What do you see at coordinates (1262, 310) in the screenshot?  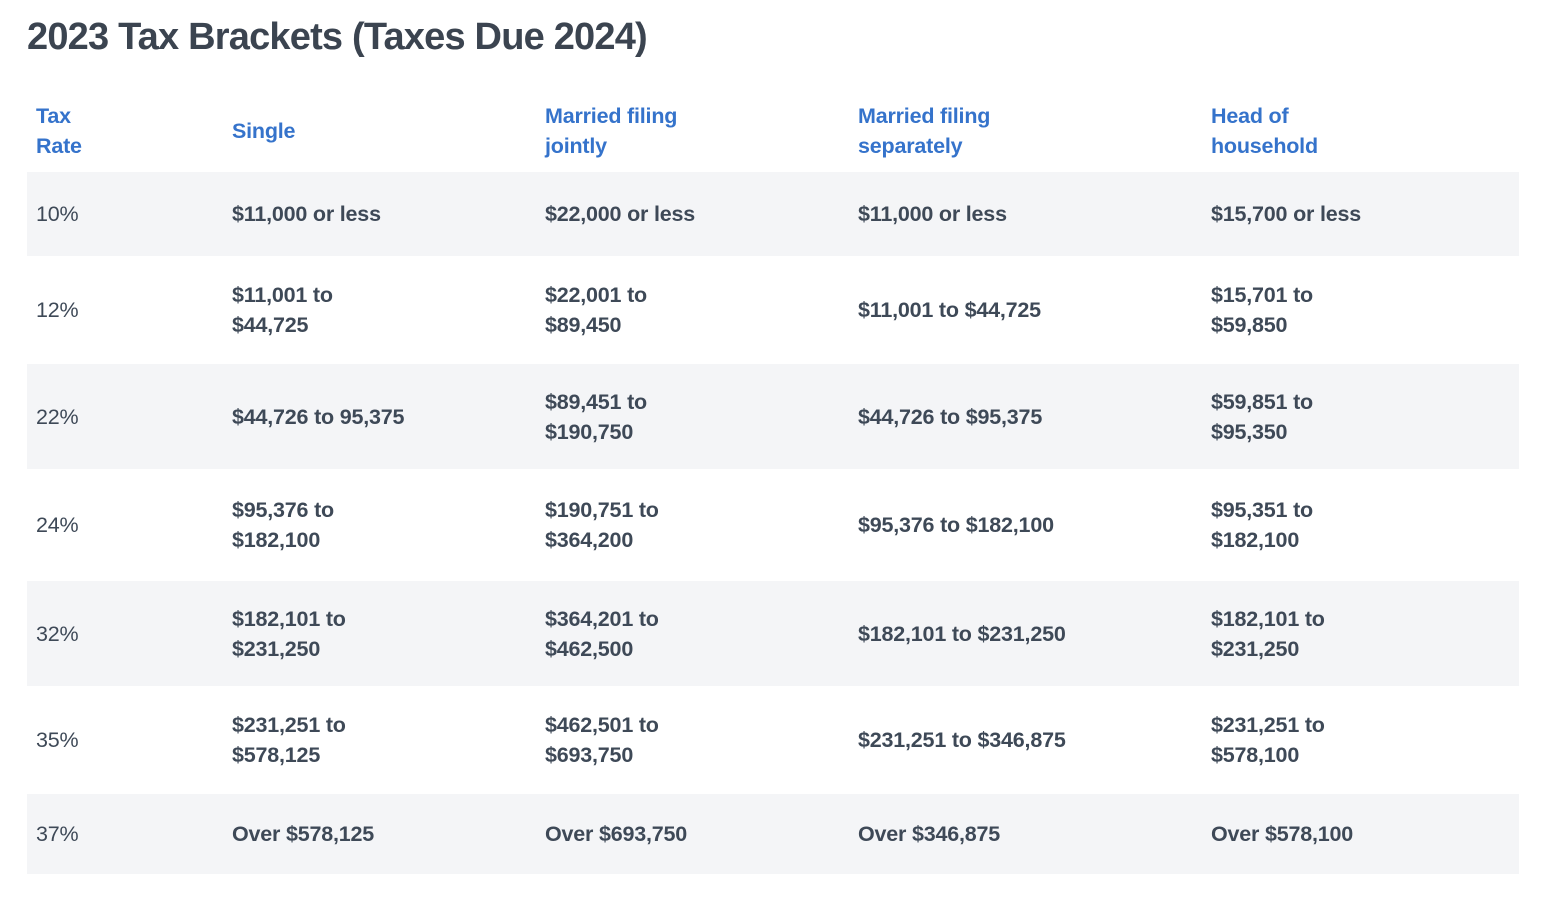 I see `head-of-household-cell: $15,701 to $59,850` at bounding box center [1262, 310].